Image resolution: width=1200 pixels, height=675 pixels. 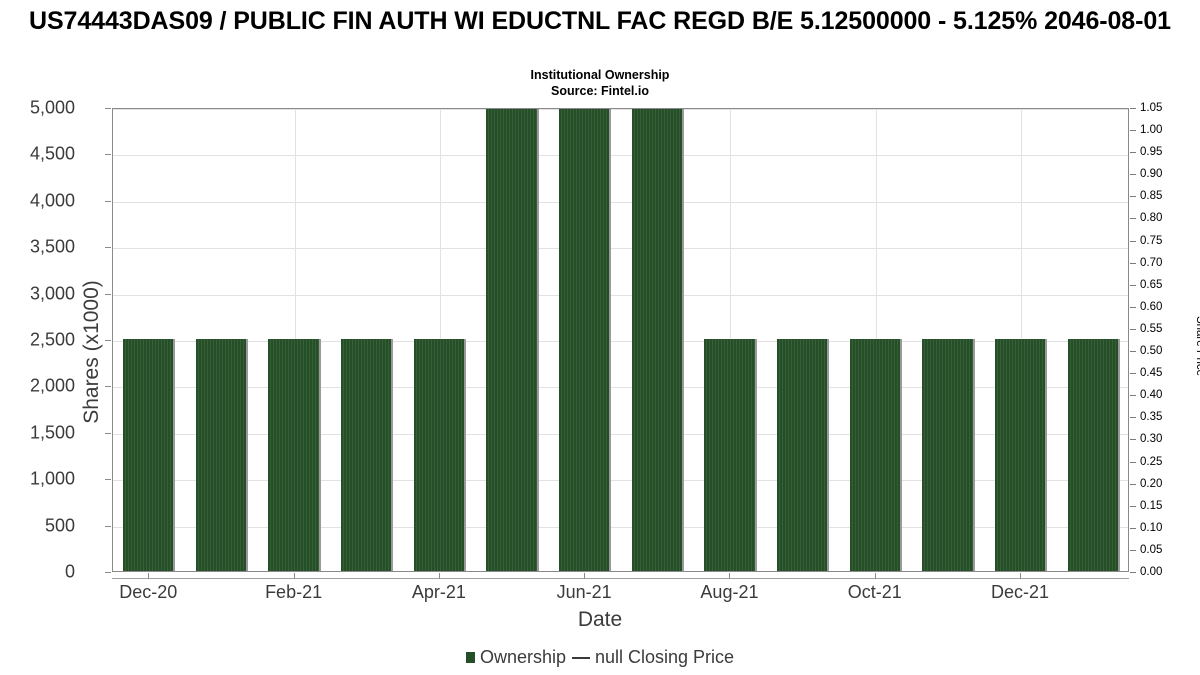 I want to click on x-axis-line, so click(x=620, y=578).